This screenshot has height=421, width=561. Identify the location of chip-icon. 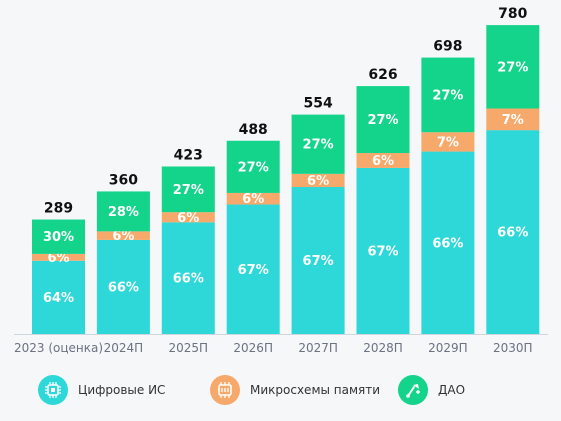
(53, 390).